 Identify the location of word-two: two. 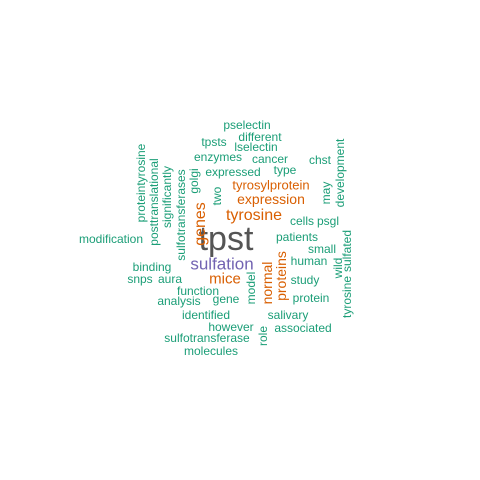
(217, 196).